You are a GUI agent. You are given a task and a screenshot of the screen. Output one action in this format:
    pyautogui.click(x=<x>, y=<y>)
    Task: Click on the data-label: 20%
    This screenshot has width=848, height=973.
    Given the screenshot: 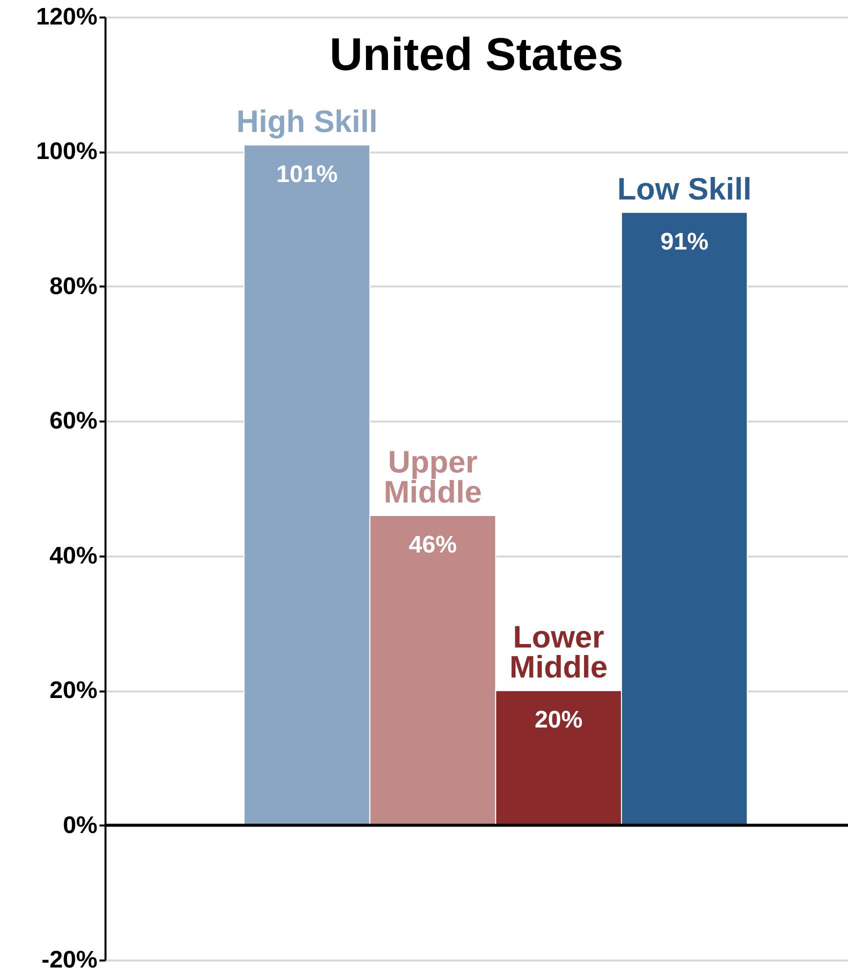 What is the action you would take?
    pyautogui.click(x=558, y=720)
    